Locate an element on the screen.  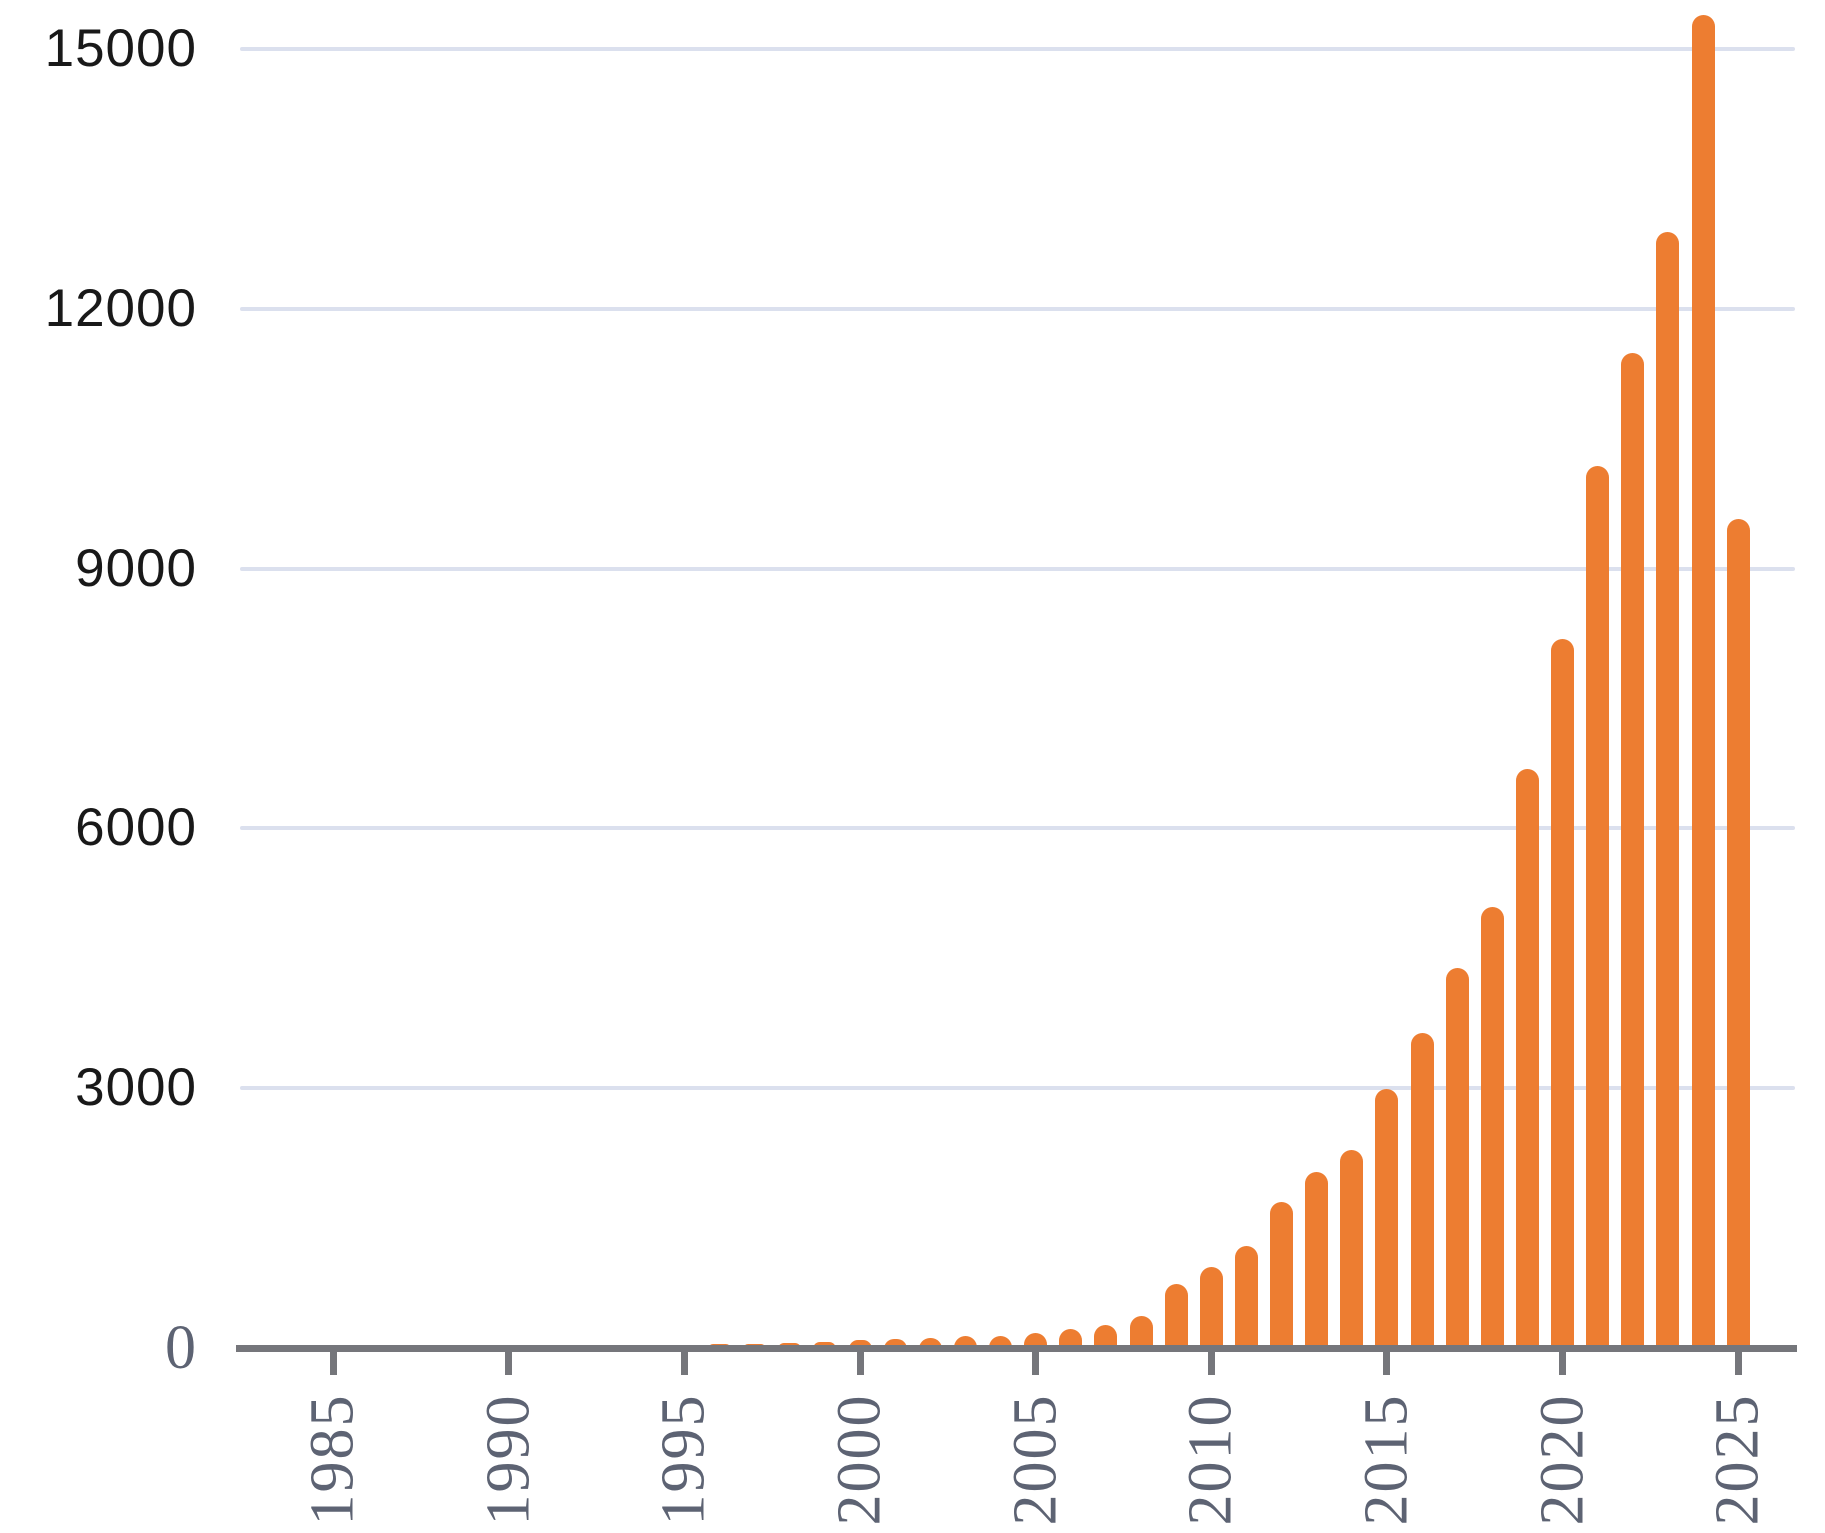
y-axis-label-3000: 3000 is located at coordinates (136, 1088).